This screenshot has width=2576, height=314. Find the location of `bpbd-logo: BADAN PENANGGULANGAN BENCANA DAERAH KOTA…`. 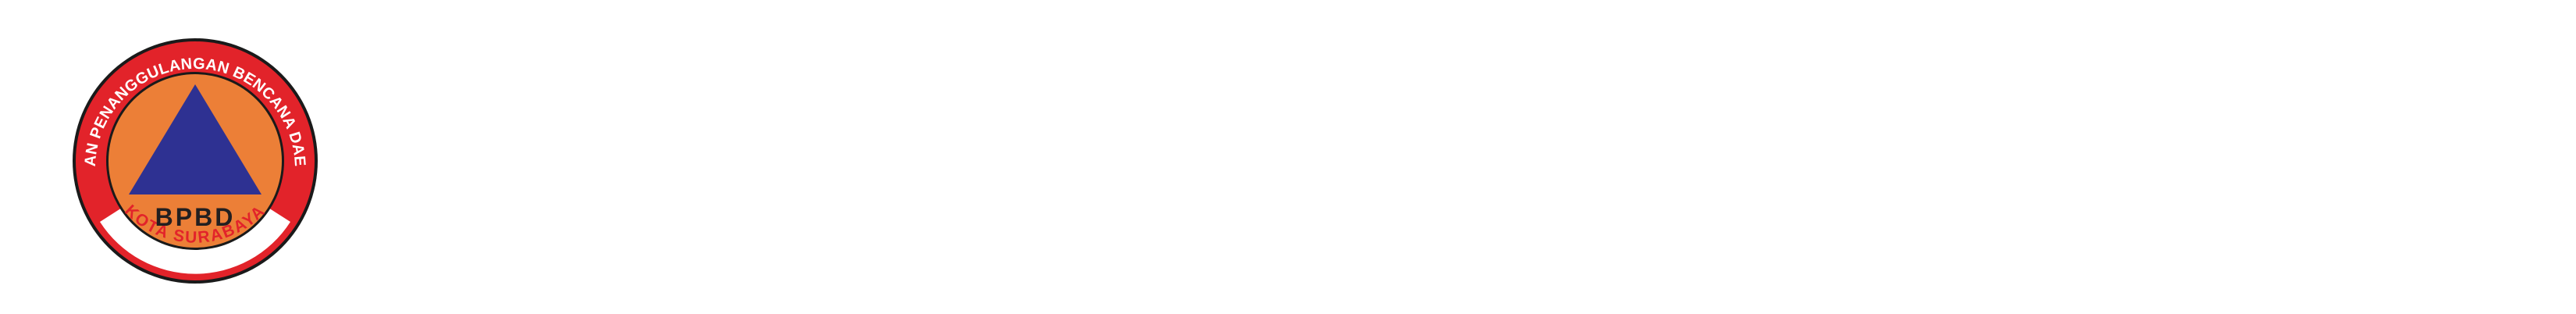

bpbd-logo: BADAN PENANGGULANGAN BENCANA DAERAH KOTA… is located at coordinates (195, 161).